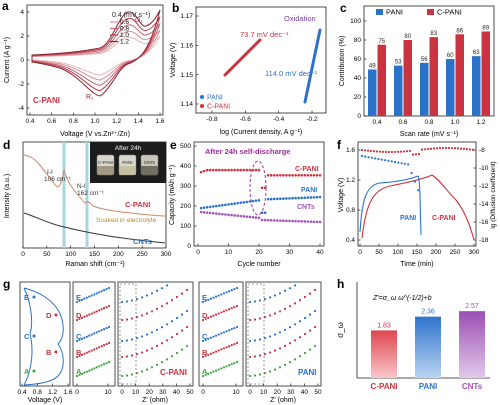  Describe the element at coordinates (34, 336) in the screenshot. I see `state-marker-cv-C` at that location.